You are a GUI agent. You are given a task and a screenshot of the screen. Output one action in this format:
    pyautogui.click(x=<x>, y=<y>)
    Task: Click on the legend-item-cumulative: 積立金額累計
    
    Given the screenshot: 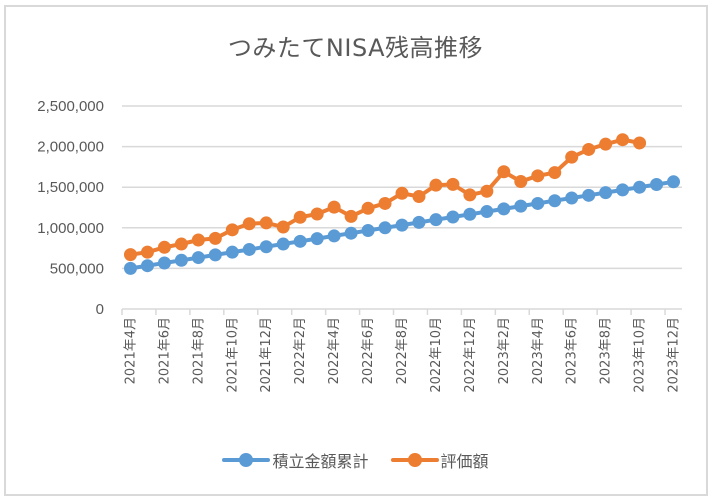 What is the action you would take?
    pyautogui.click(x=295, y=460)
    